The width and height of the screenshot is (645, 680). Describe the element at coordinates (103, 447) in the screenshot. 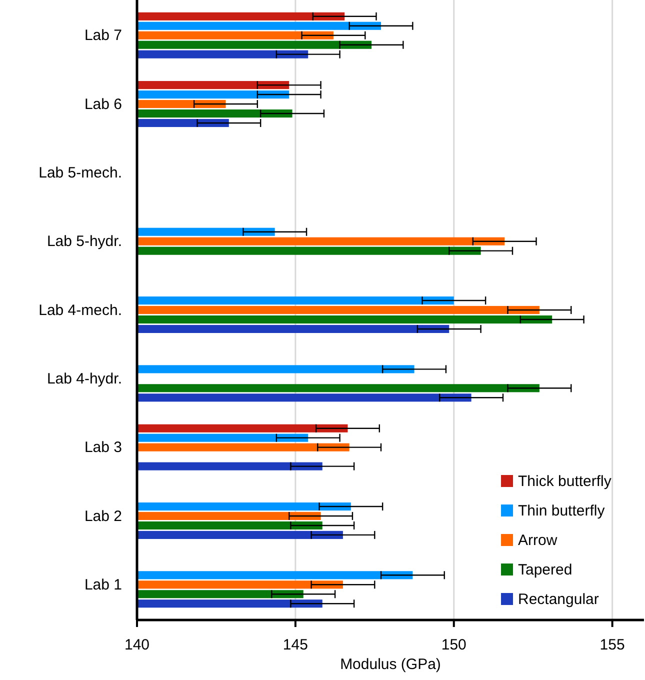

I see `y-tick-label: Lab 3` at that location.